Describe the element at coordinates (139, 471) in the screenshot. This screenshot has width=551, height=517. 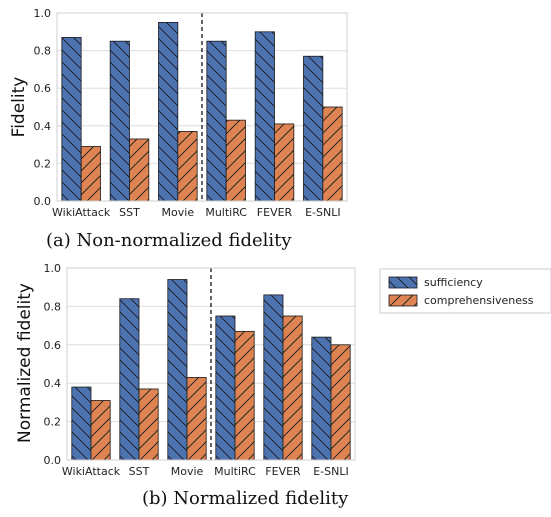
I see `x-tick-label-b: SST` at that location.